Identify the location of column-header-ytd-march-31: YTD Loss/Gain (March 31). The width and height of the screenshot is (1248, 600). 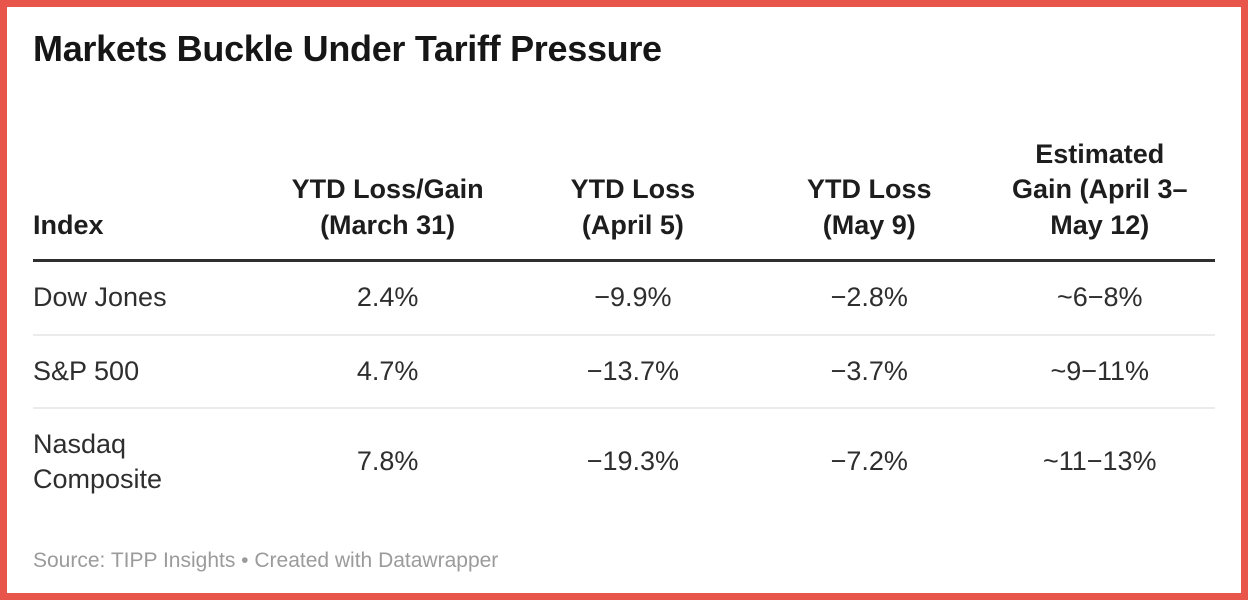
(387, 199).